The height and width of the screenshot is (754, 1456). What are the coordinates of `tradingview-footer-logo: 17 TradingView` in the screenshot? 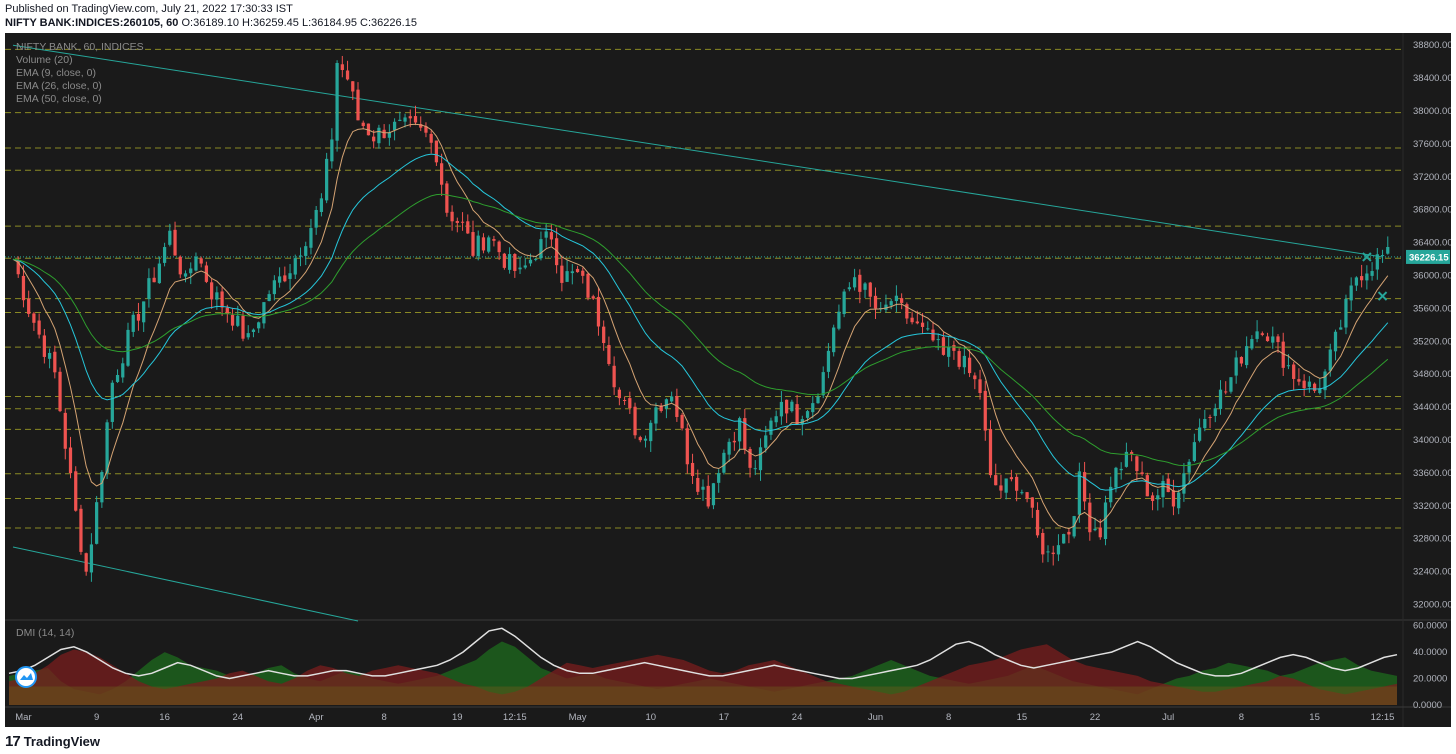 It's located at (52, 741).